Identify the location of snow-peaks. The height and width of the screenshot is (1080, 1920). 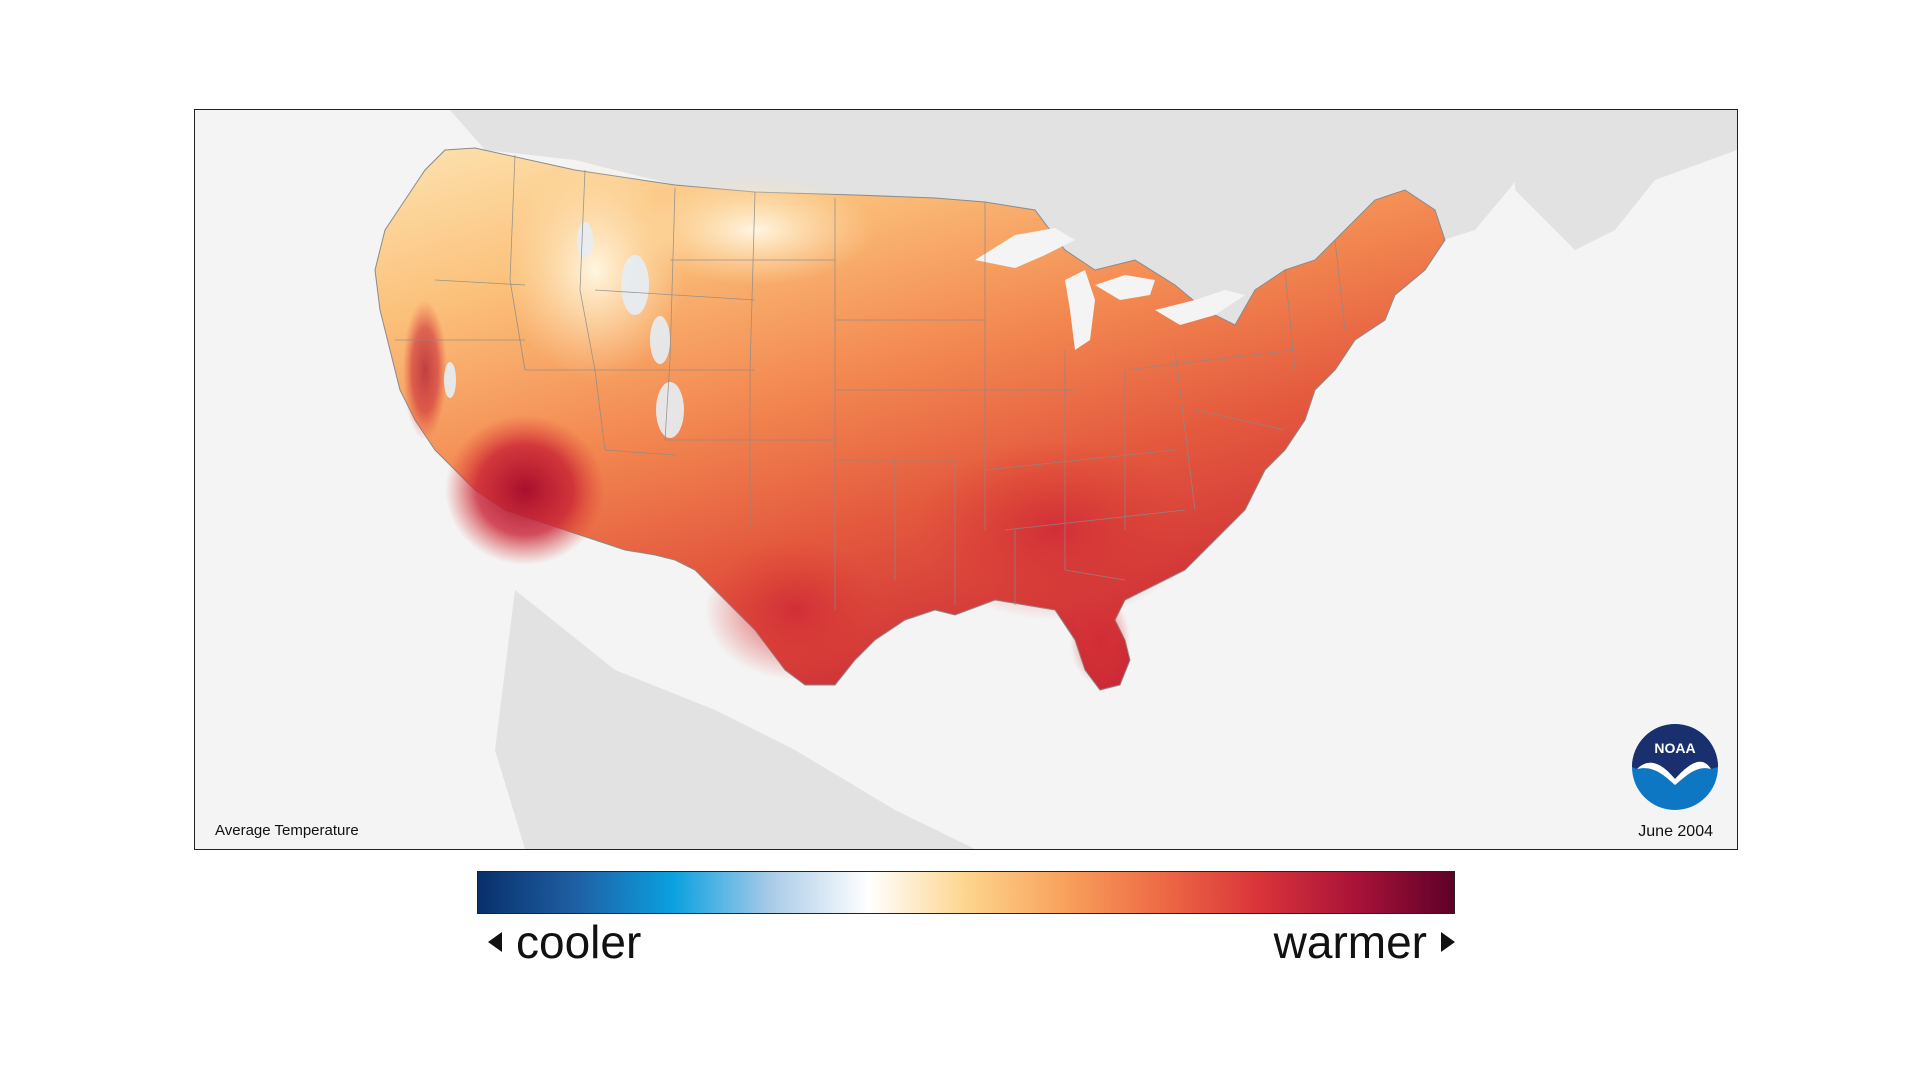
(564, 330).